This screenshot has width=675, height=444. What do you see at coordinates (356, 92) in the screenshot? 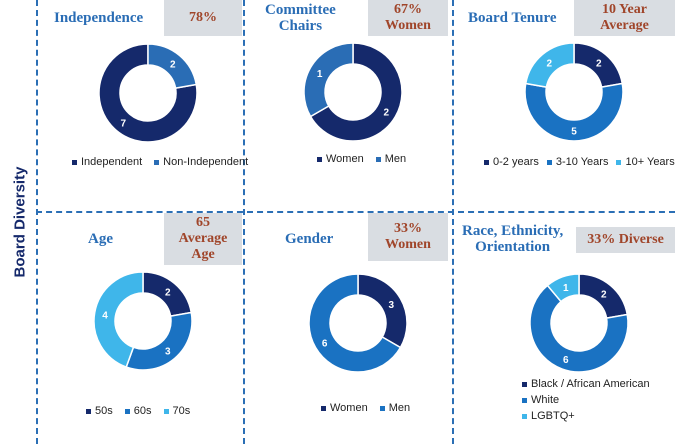
I see `donut-slice-women` at bounding box center [356, 92].